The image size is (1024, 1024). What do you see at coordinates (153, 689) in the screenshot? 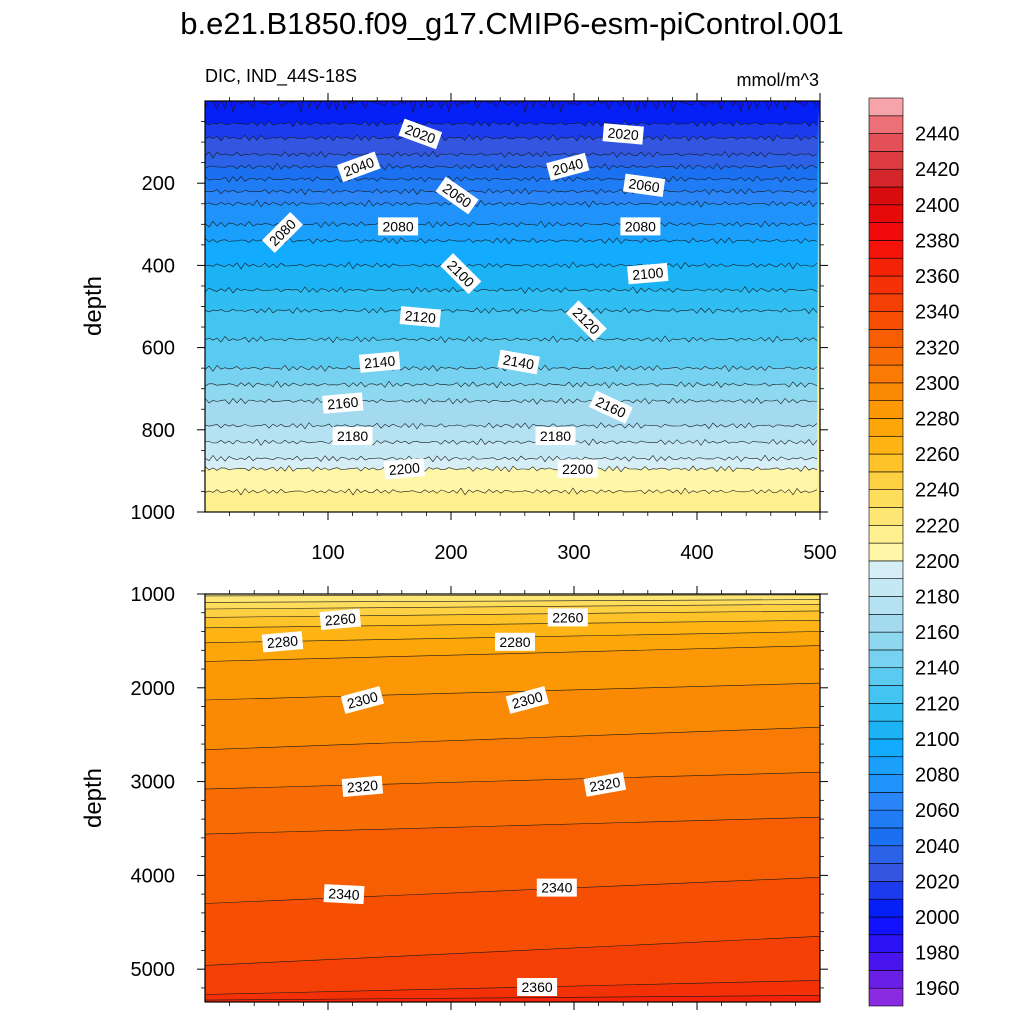
I see `lower-y-tick-label: 2000` at bounding box center [153, 689].